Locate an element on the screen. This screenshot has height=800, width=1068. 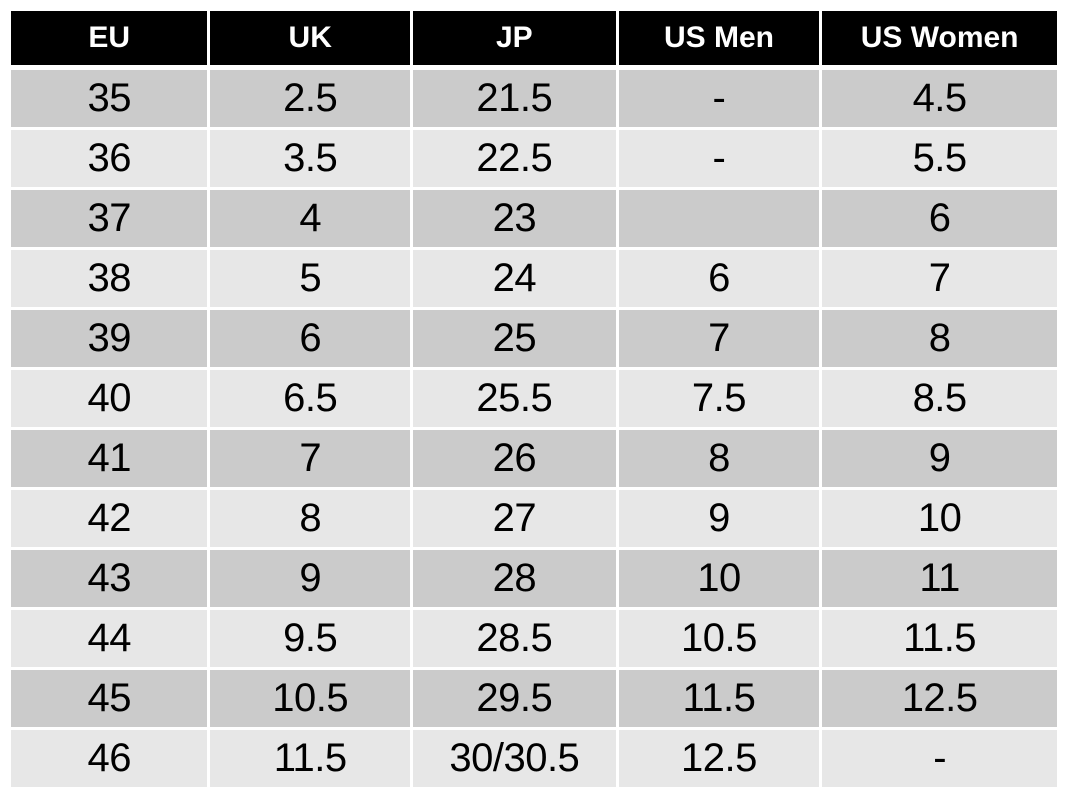
table-row: 38 5 24 6 7 is located at coordinates (534, 278).